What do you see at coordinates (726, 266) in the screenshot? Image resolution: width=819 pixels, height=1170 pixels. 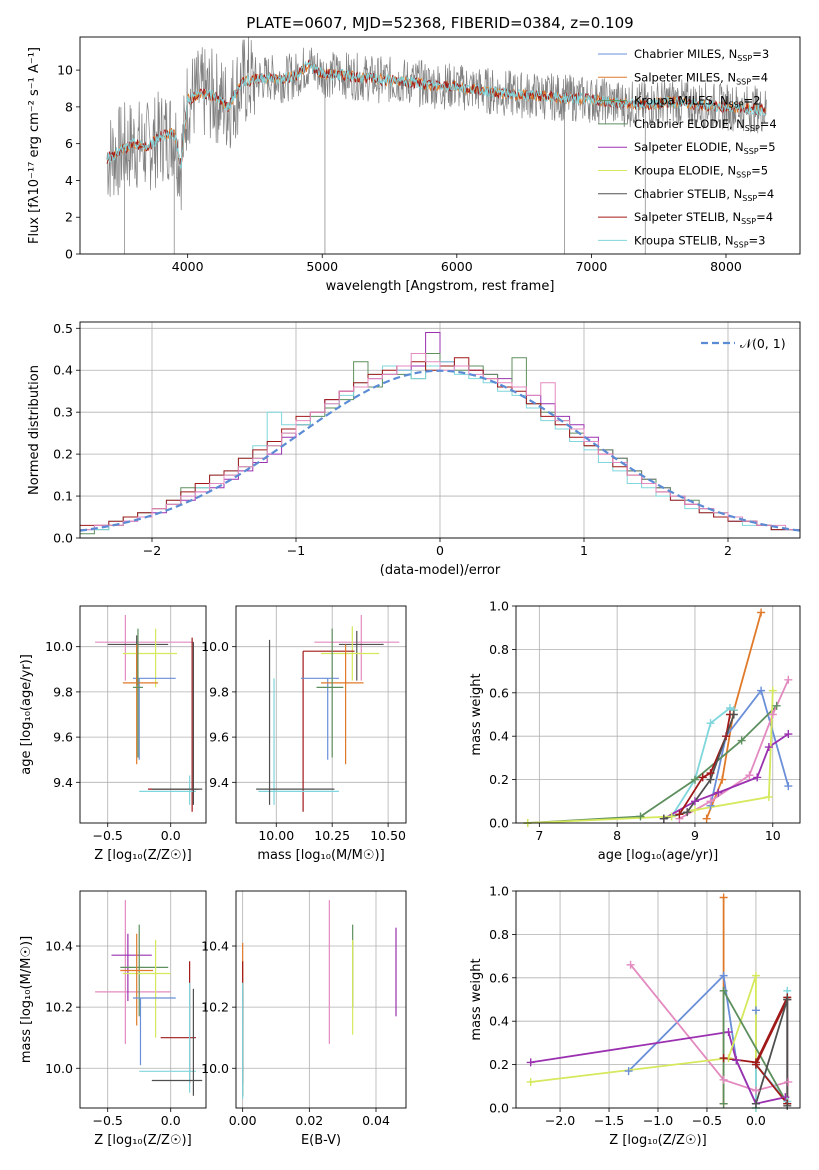 I see `x-tick-label: 8000` at bounding box center [726, 266].